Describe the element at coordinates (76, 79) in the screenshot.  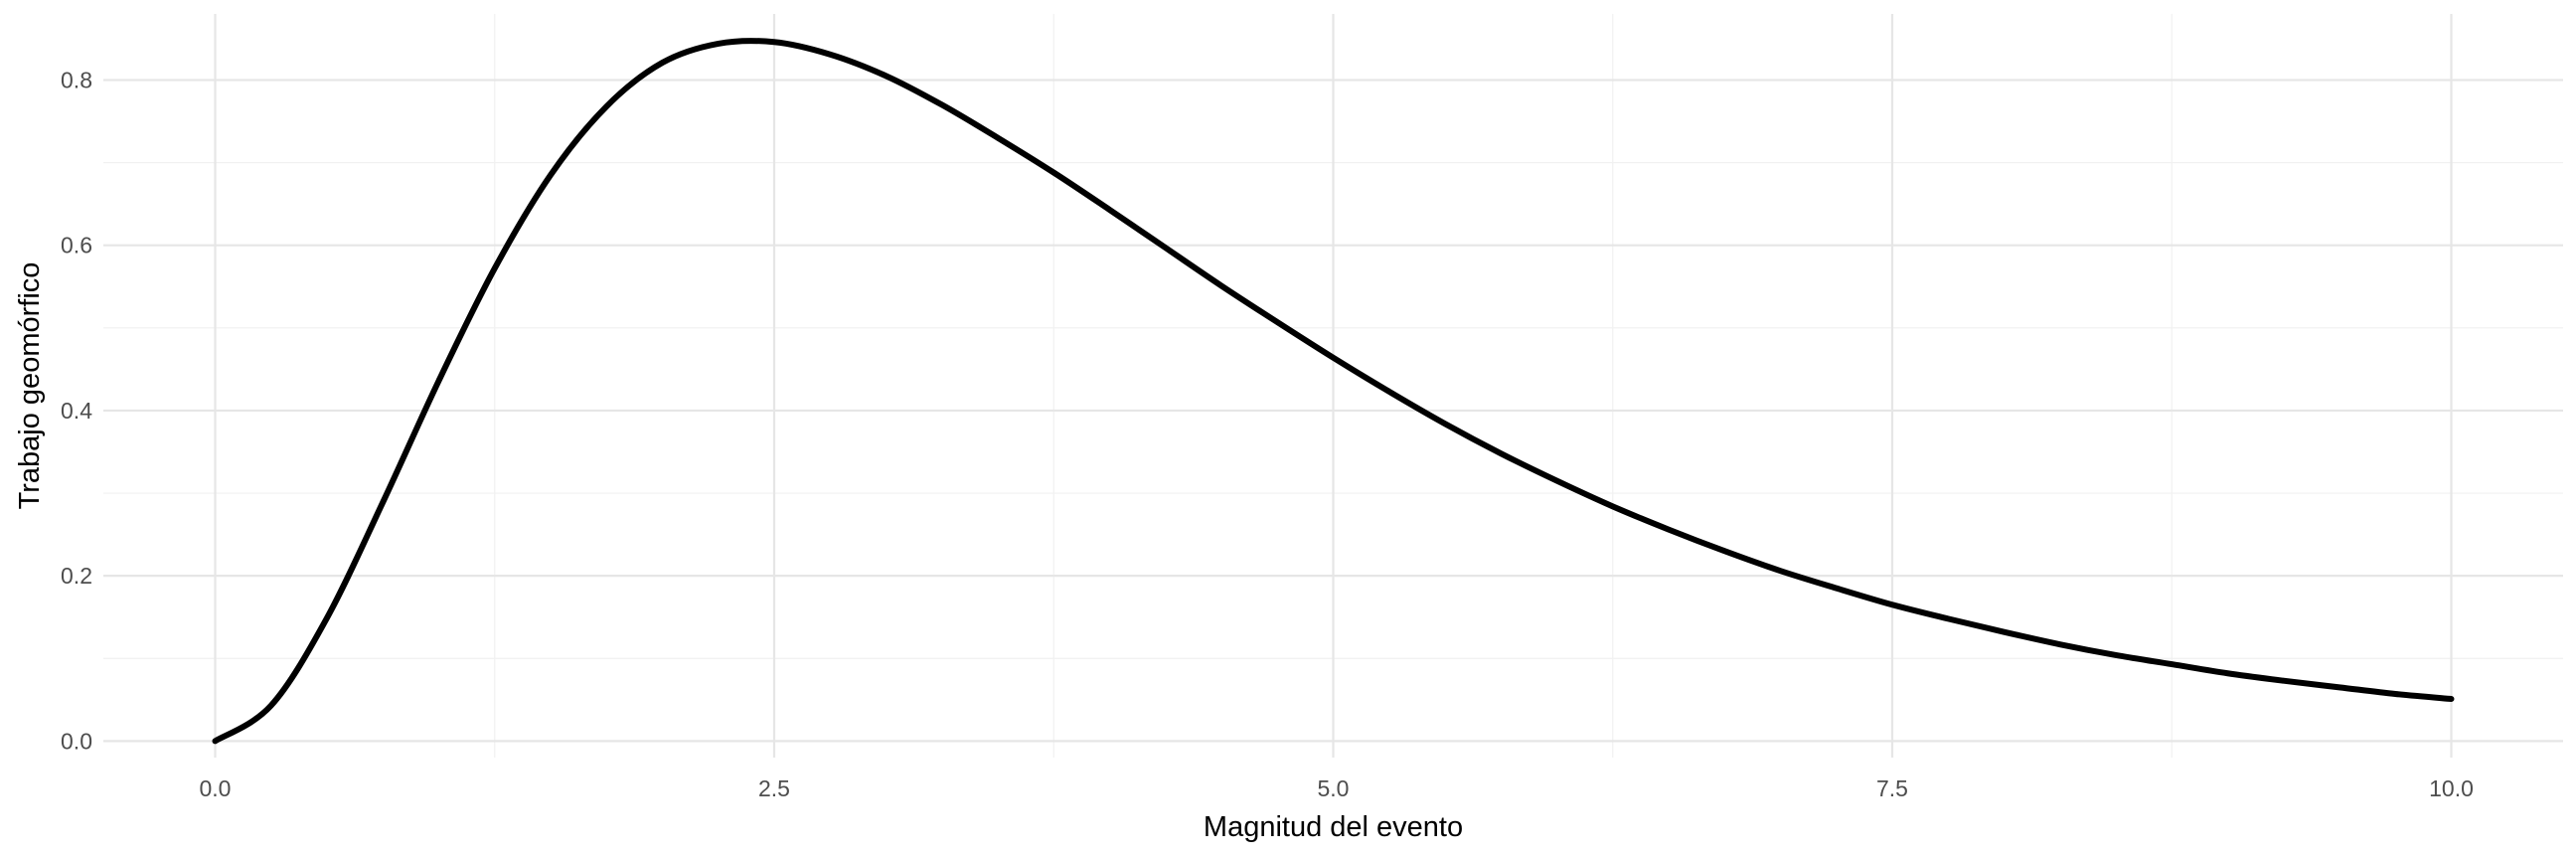
I see `y-tick-label: 0.8` at that location.